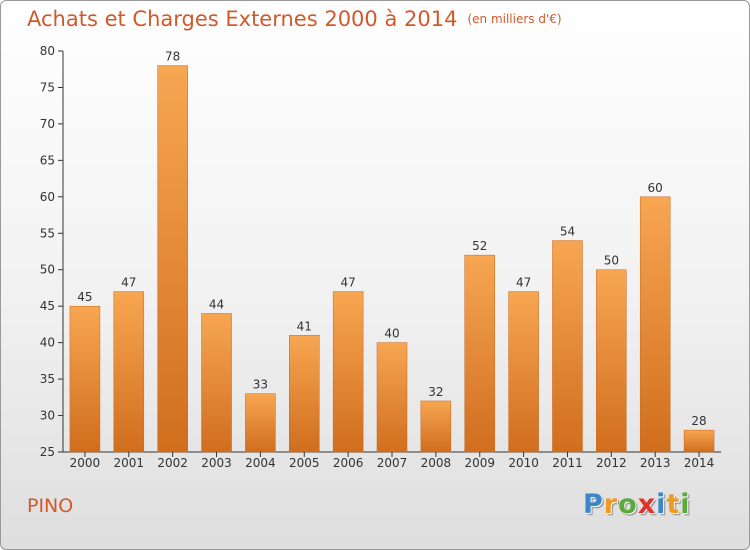  What do you see at coordinates (628, 504) in the screenshot?
I see `logo-letter: o` at bounding box center [628, 504].